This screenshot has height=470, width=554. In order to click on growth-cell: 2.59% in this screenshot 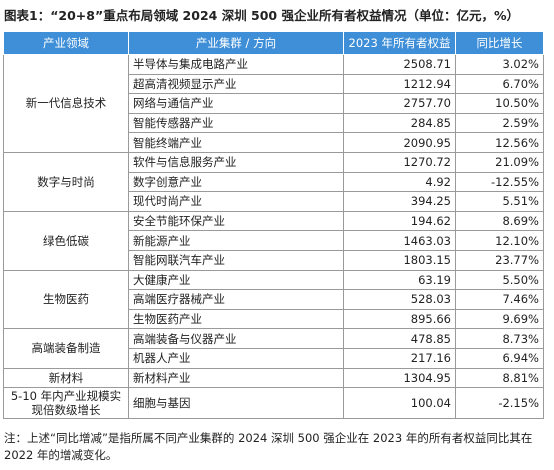, I will do `click(499, 123)`.